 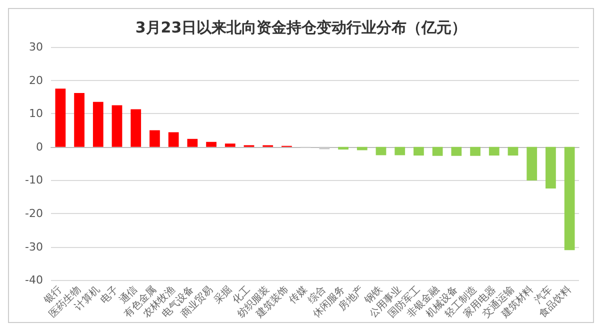 What do you see at coordinates (301, 27) in the screenshot?
I see `chart-title: 3月23日以来北向资金持仓变动行业分布（亿元）` at bounding box center [301, 27].